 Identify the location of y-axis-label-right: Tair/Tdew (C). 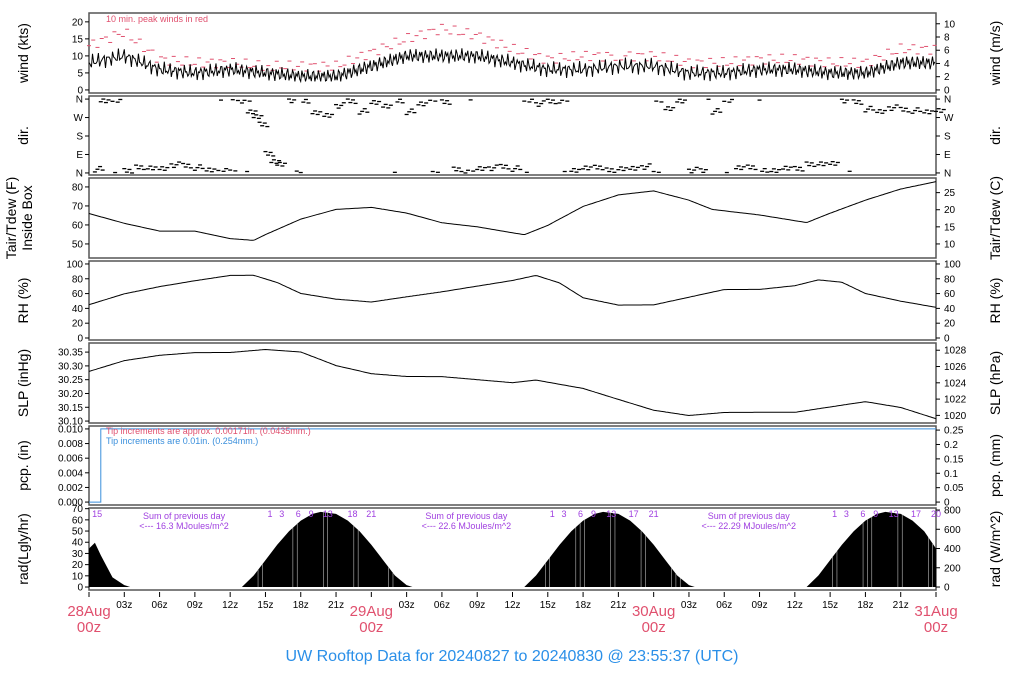
(995, 218).